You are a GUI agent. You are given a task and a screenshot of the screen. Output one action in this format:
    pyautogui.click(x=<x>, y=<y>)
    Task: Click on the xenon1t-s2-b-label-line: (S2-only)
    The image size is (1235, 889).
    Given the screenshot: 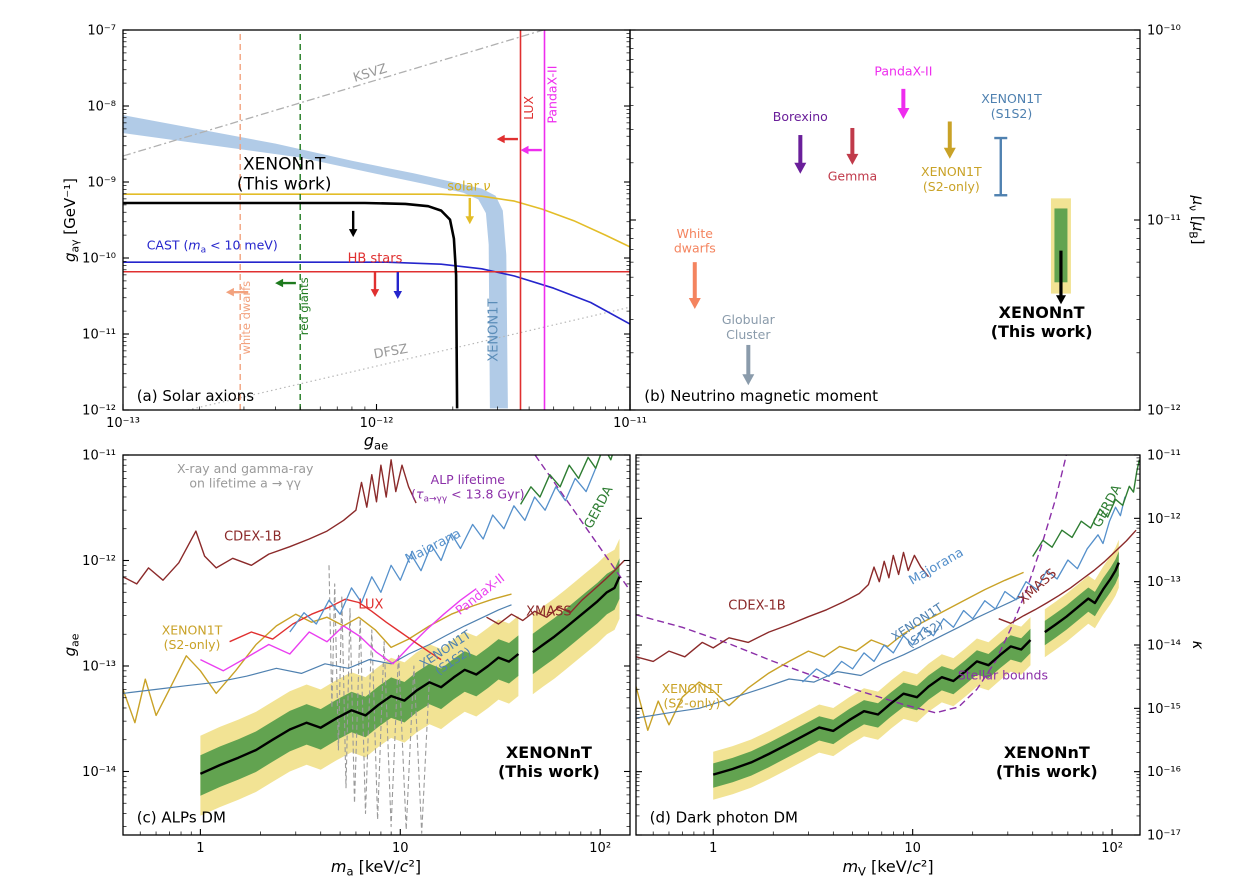 What is the action you would take?
    pyautogui.click(x=951, y=186)
    